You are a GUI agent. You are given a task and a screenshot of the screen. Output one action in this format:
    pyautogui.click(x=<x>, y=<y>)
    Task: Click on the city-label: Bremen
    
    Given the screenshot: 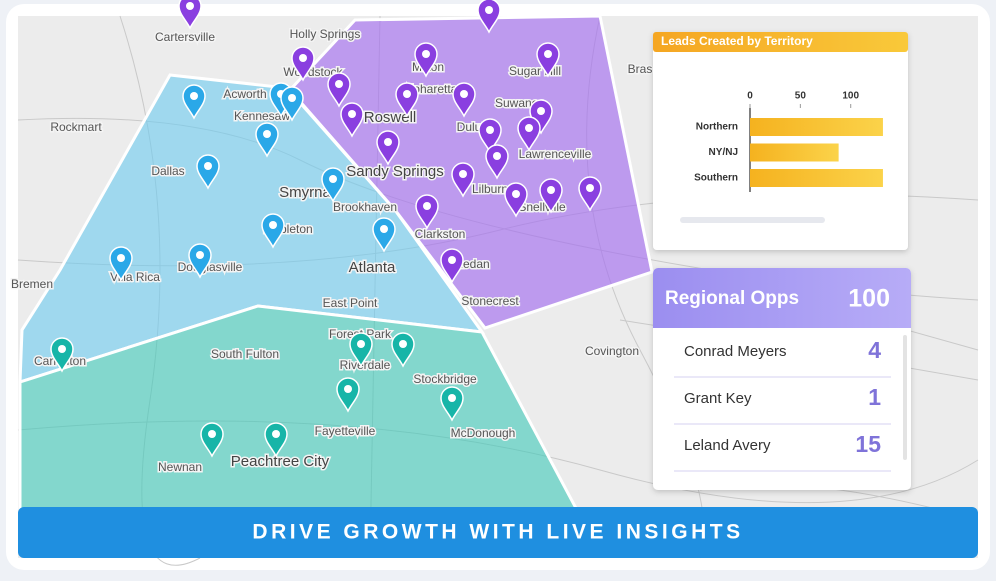 What is the action you would take?
    pyautogui.click(x=32, y=284)
    